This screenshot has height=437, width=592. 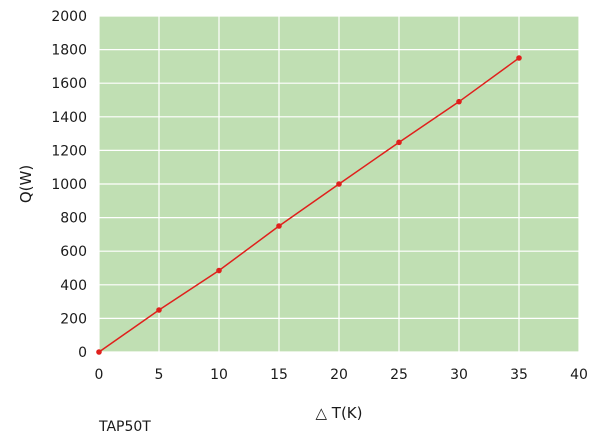 I want to click on y-tick-label: 1600, so click(x=69, y=84).